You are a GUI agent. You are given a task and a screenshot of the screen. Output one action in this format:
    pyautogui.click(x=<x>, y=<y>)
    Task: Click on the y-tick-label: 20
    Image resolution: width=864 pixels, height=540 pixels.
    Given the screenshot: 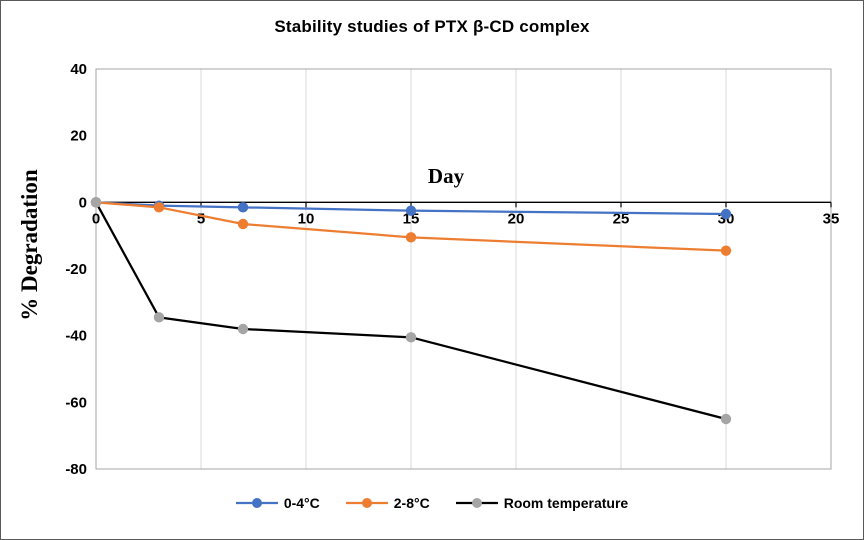 What is the action you would take?
    pyautogui.click(x=78, y=136)
    